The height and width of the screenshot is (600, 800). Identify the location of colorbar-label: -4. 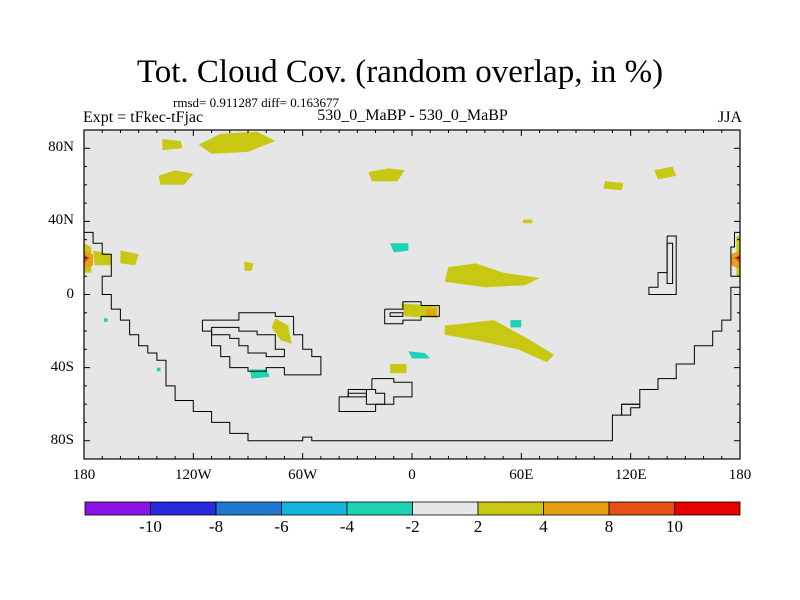
(347, 526).